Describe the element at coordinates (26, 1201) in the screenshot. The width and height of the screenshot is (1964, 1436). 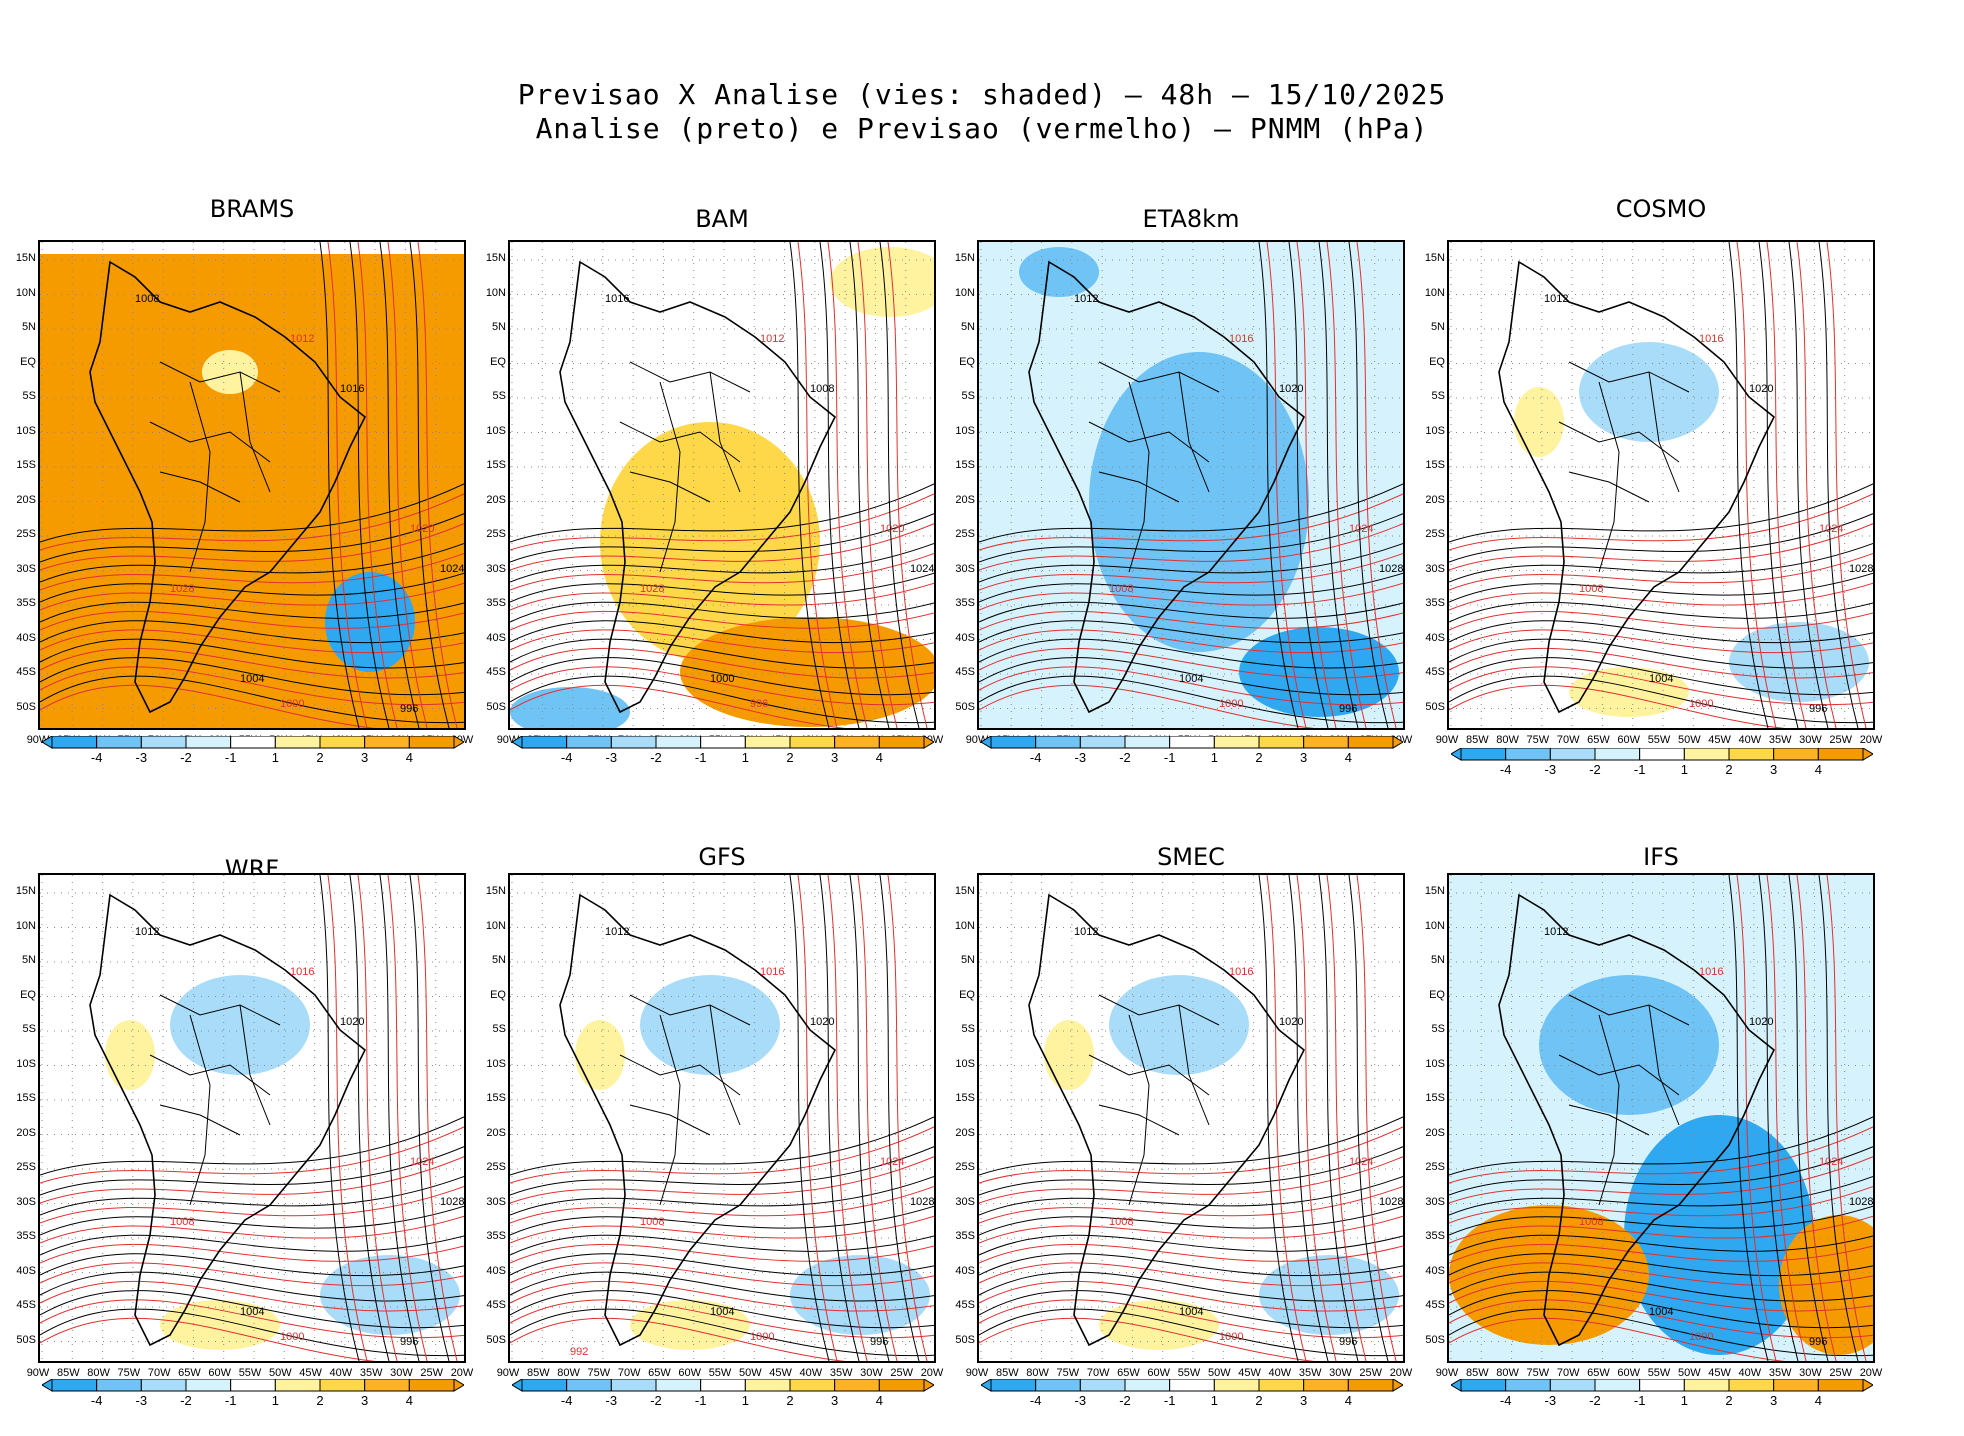
I see `latitude-label: 30S` at that location.